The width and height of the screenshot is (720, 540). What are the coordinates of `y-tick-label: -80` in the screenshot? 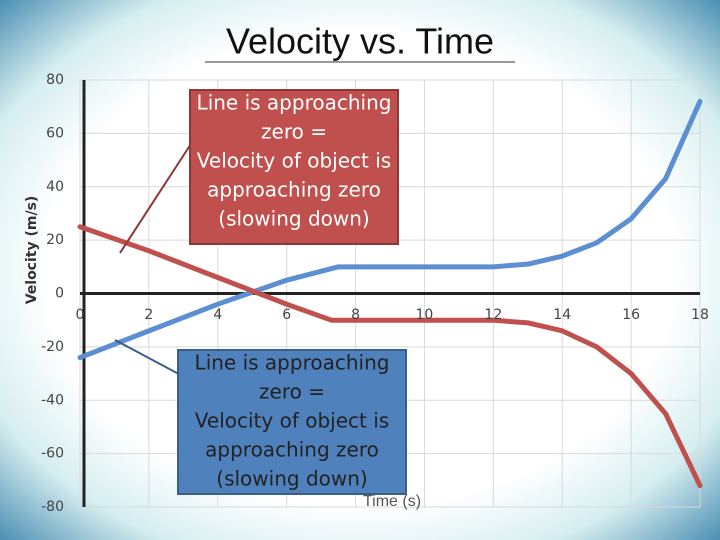 It's located at (52, 507).